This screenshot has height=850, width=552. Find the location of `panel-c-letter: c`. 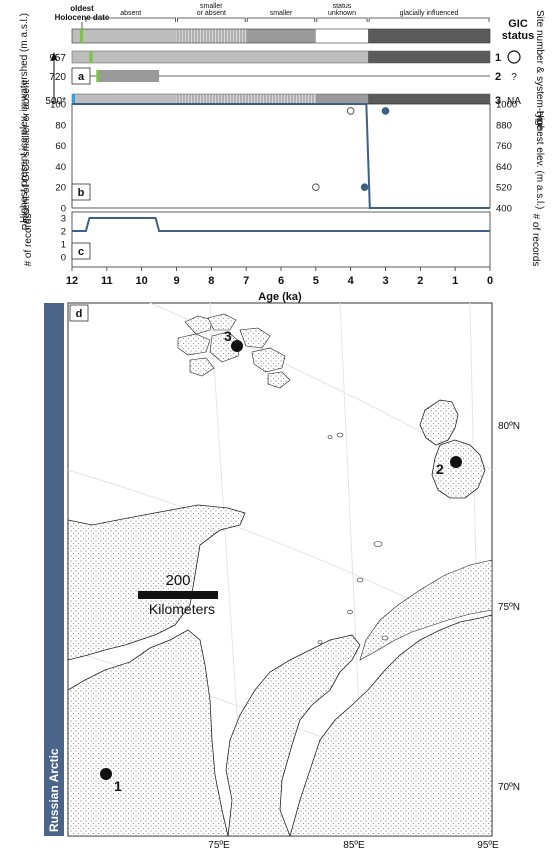

panel-c-letter: c is located at coordinates (81, 252).